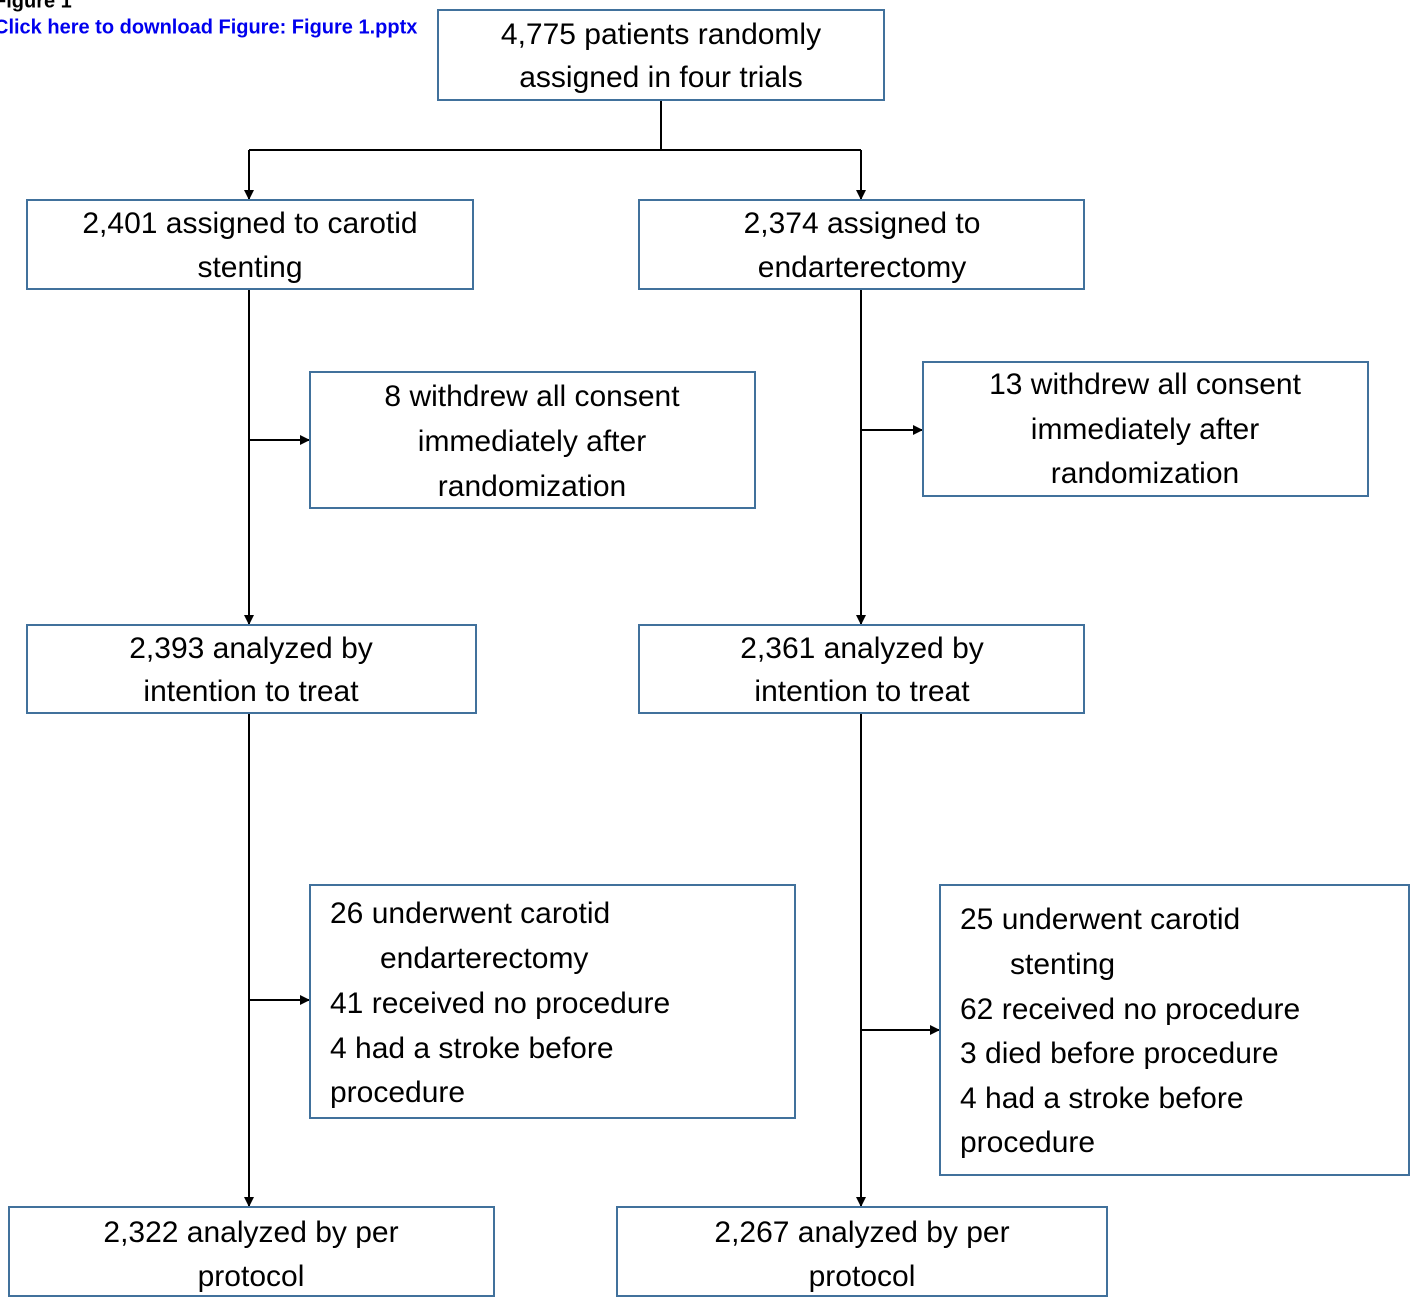  What do you see at coordinates (532, 396) in the screenshot?
I see `node-text: 8 withdrew all consent` at bounding box center [532, 396].